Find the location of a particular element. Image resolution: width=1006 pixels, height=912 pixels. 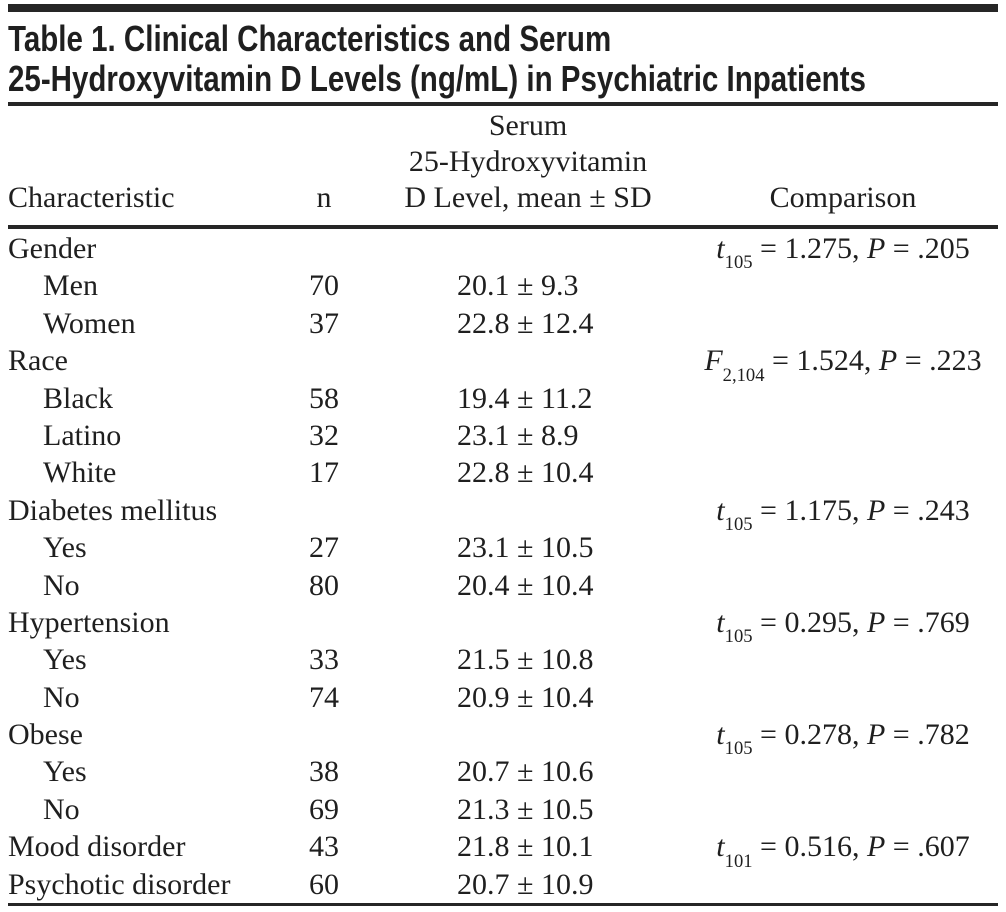

row-label: Mood disorder is located at coordinates (97, 847).